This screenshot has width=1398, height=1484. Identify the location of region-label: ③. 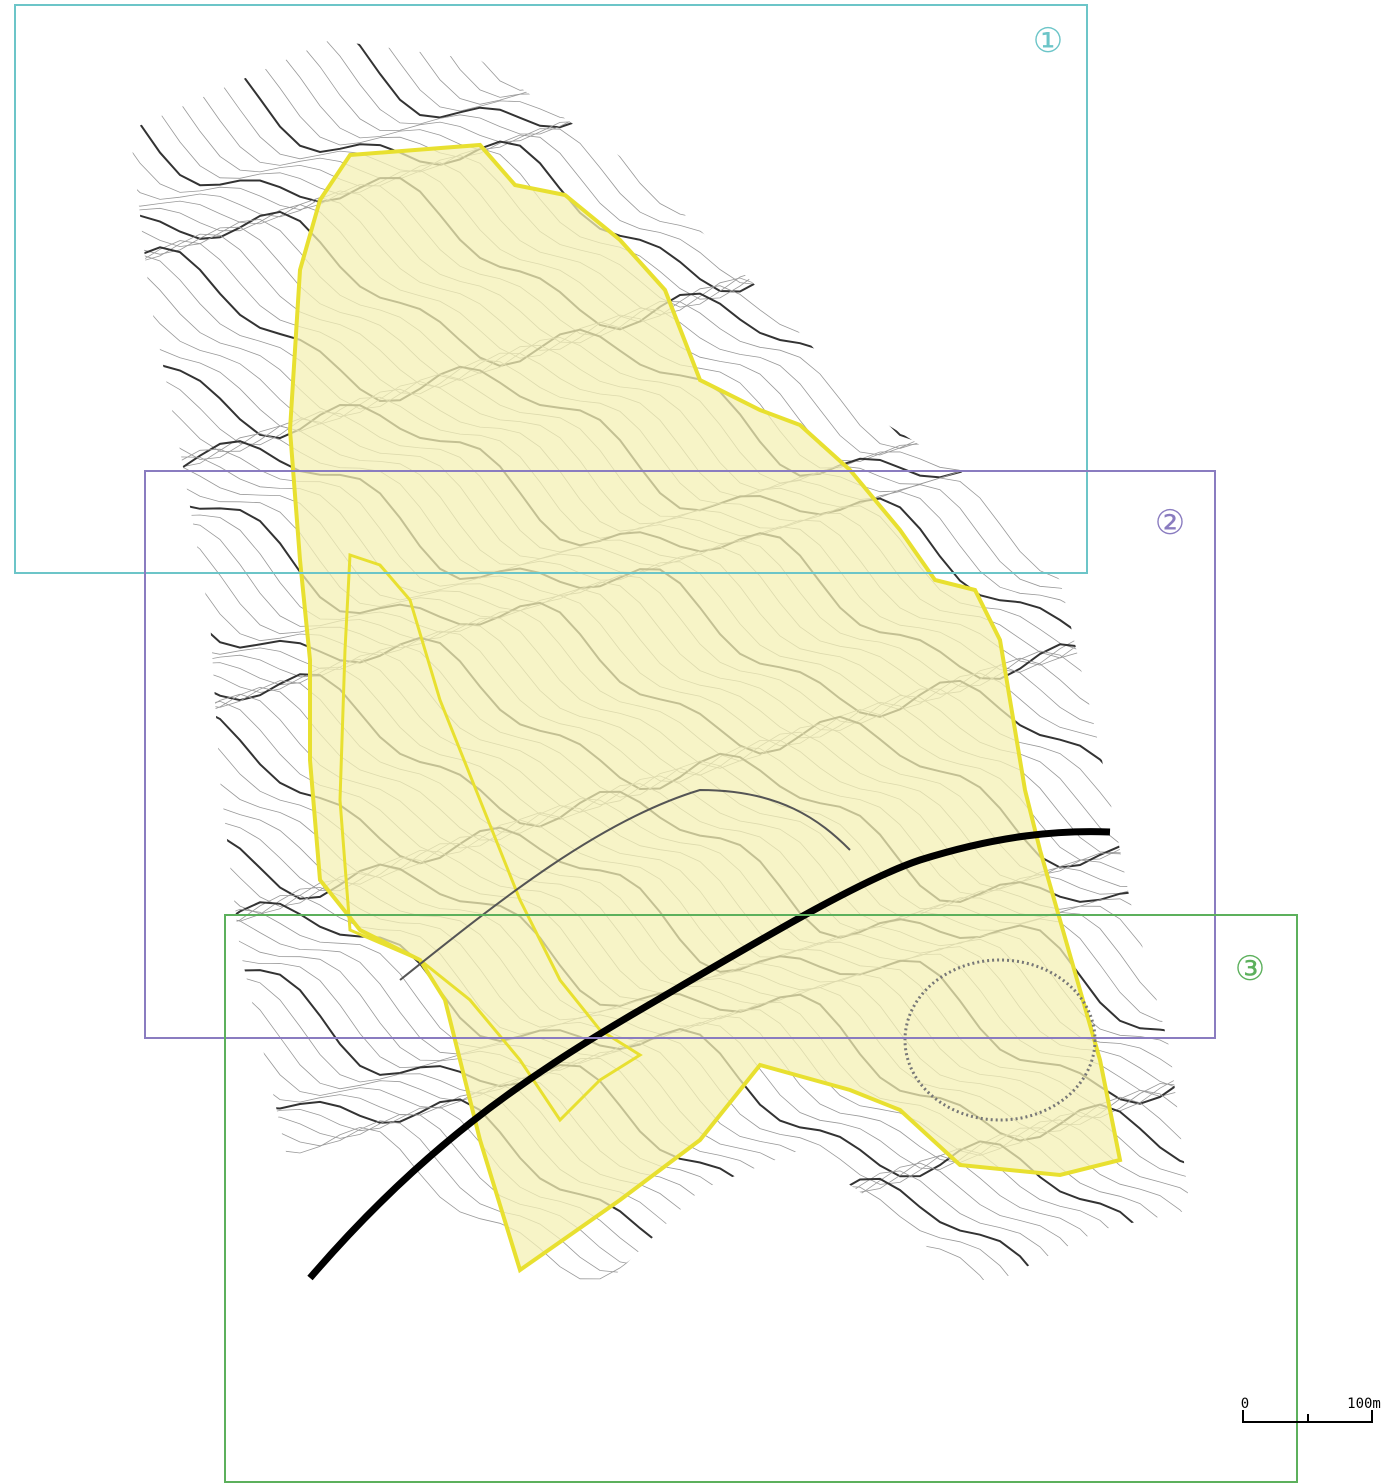
(1250, 969).